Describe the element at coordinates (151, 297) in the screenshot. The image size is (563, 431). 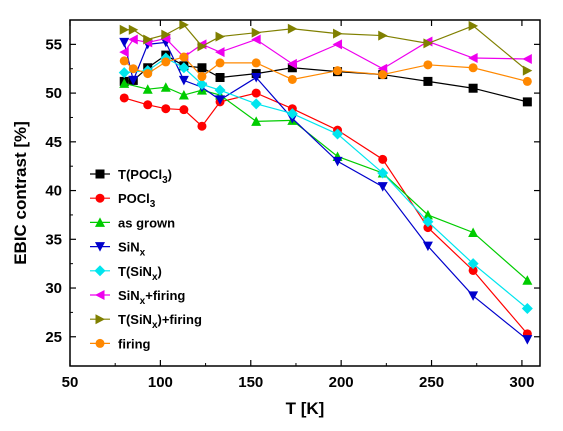
I see `legend-label: SiNx+firing` at that location.